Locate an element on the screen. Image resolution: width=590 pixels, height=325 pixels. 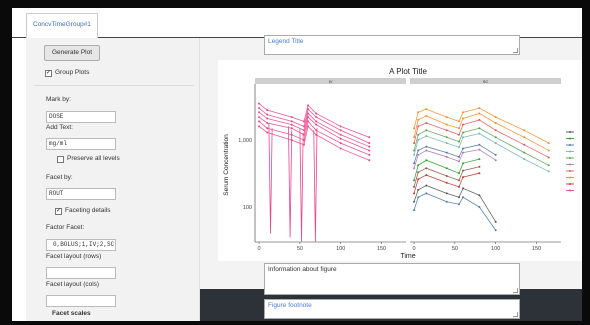
facet-cols-input is located at coordinates (81, 301).